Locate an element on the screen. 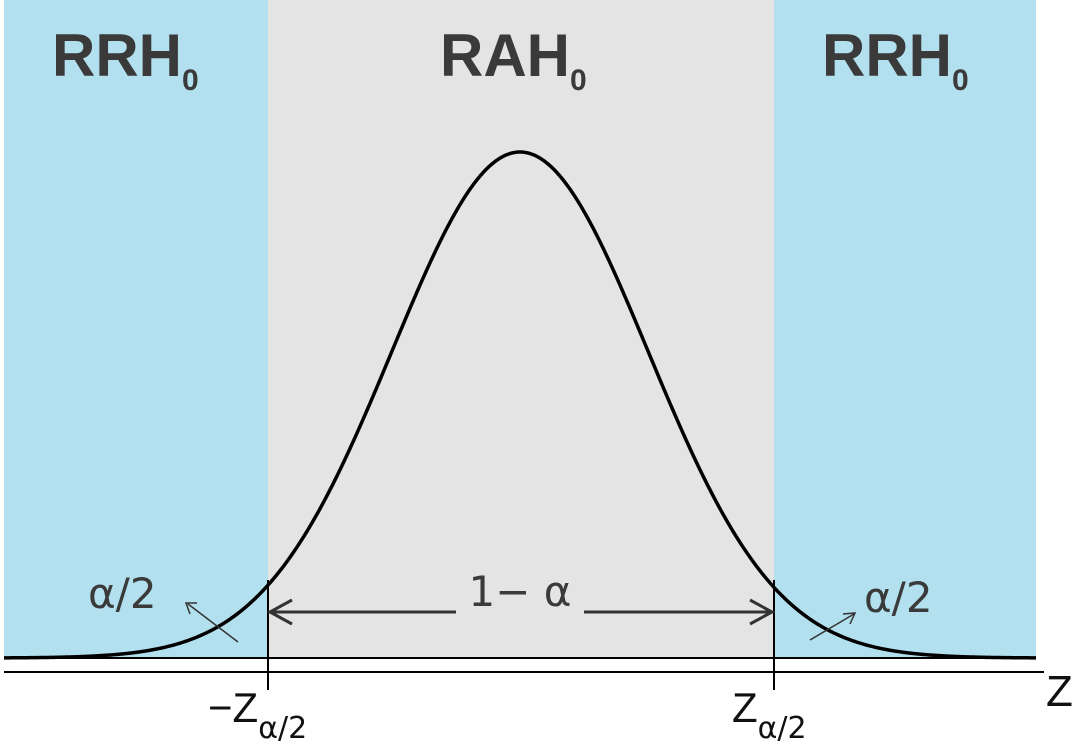 The width and height of the screenshot is (1078, 746). left-critical-main: −Z is located at coordinates (233, 707).